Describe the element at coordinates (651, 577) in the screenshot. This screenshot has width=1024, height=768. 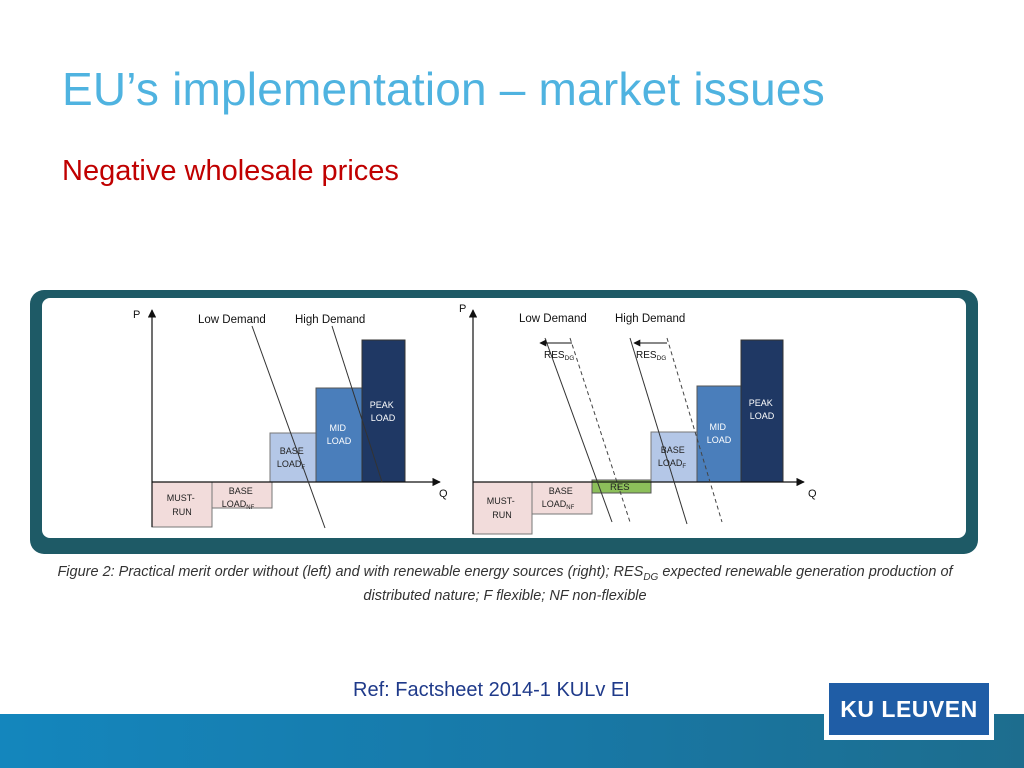
I see `caption-sub: DG` at that location.